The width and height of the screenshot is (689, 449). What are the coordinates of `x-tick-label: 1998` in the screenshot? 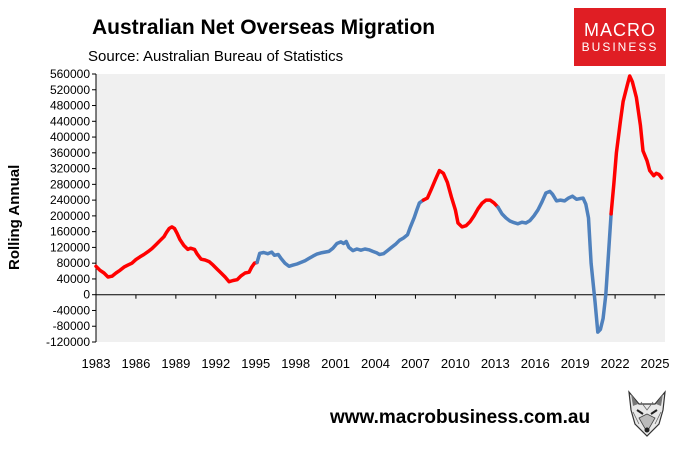 It's located at (295, 363).